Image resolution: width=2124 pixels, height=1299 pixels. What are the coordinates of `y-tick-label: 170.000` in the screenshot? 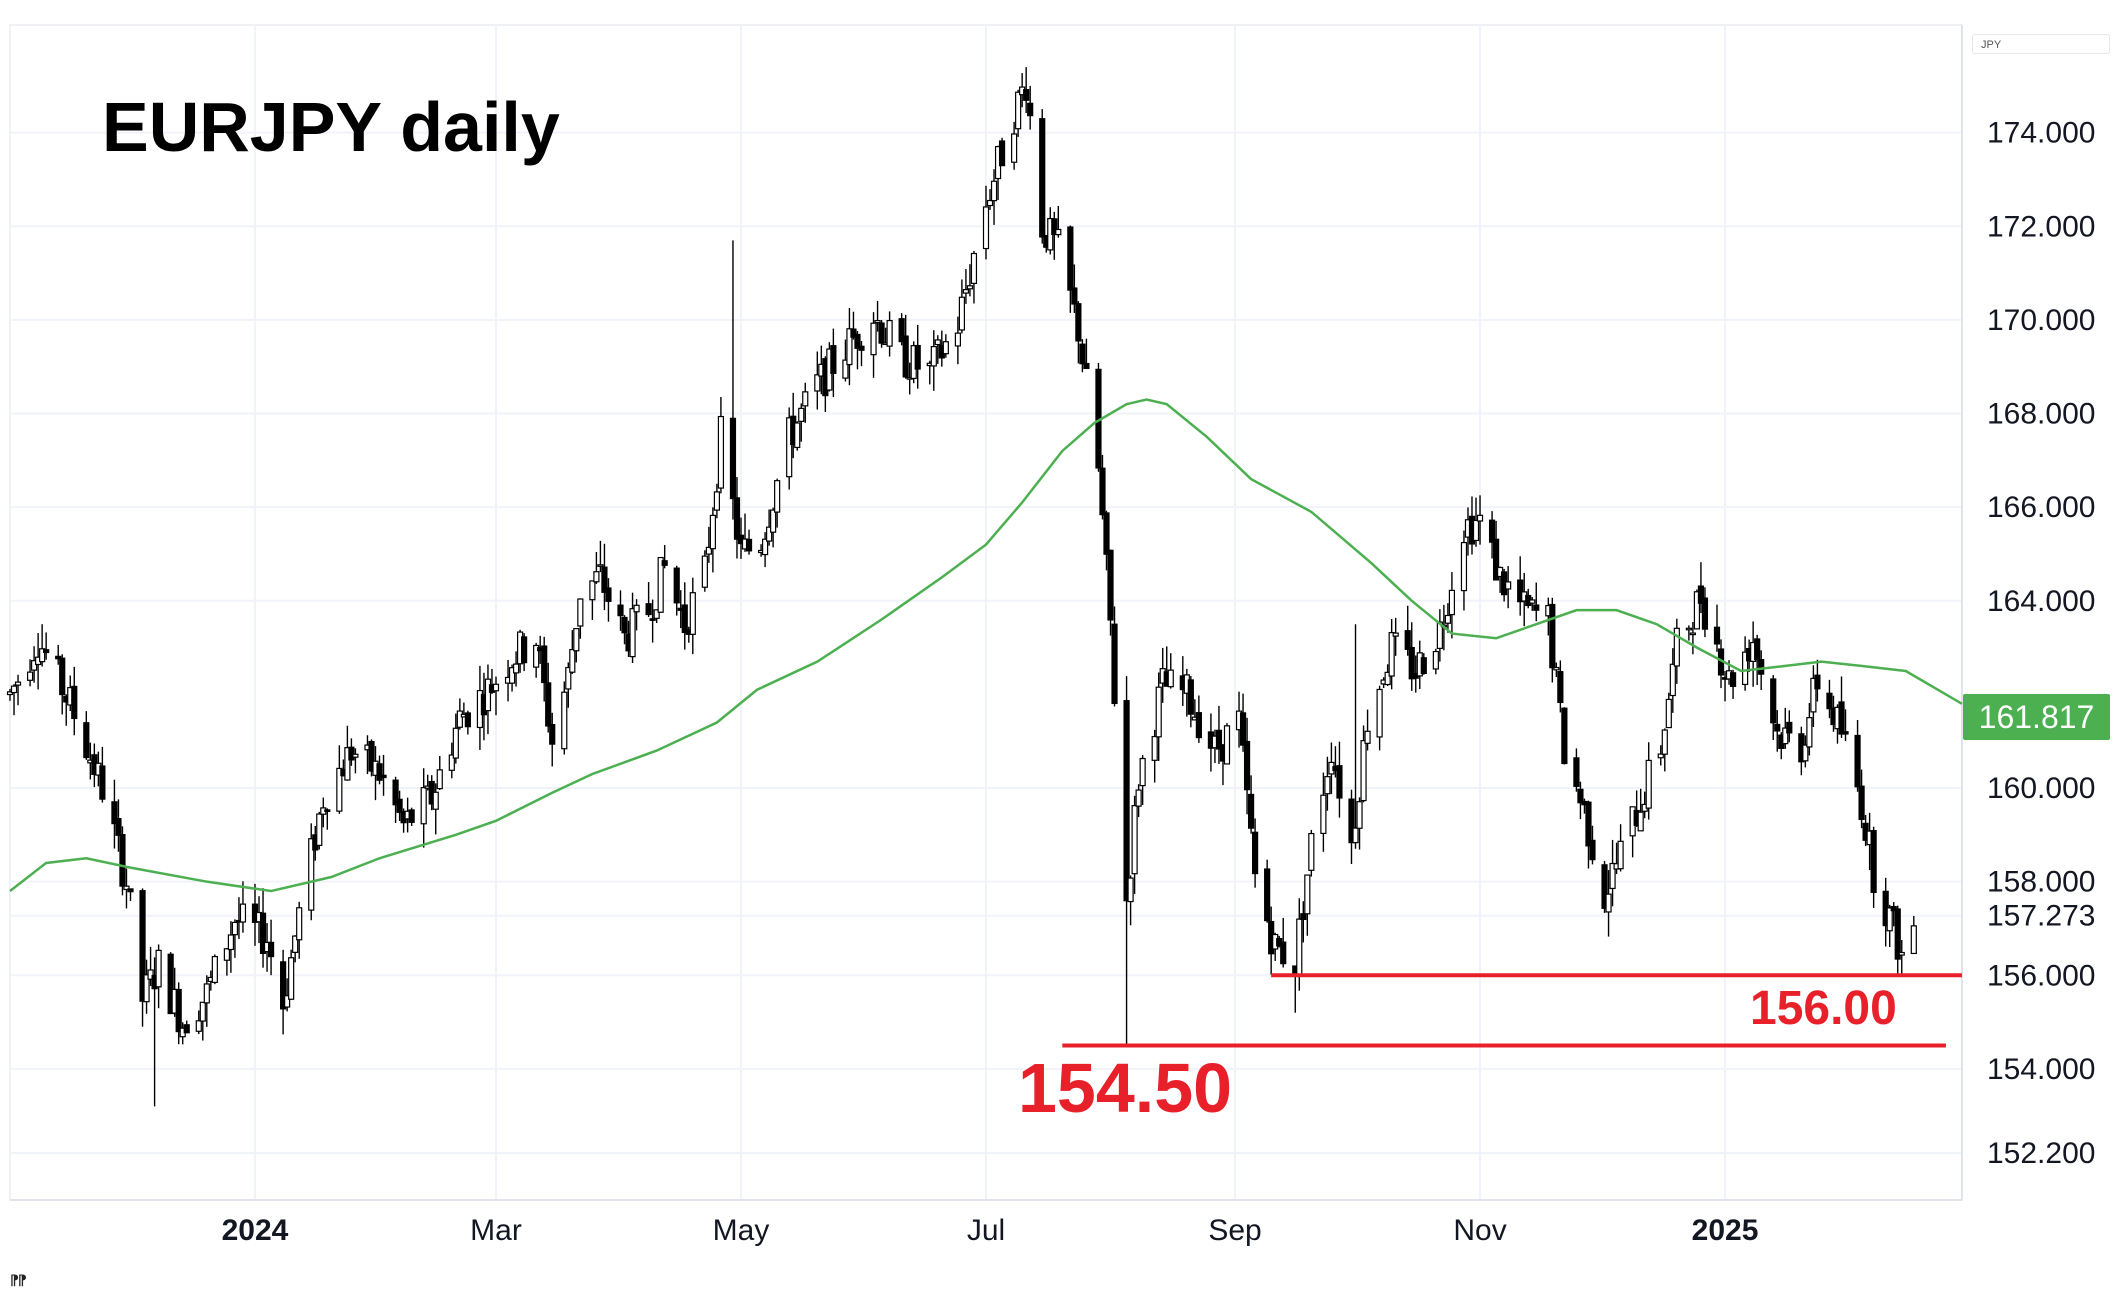 It's located at (2041, 320).